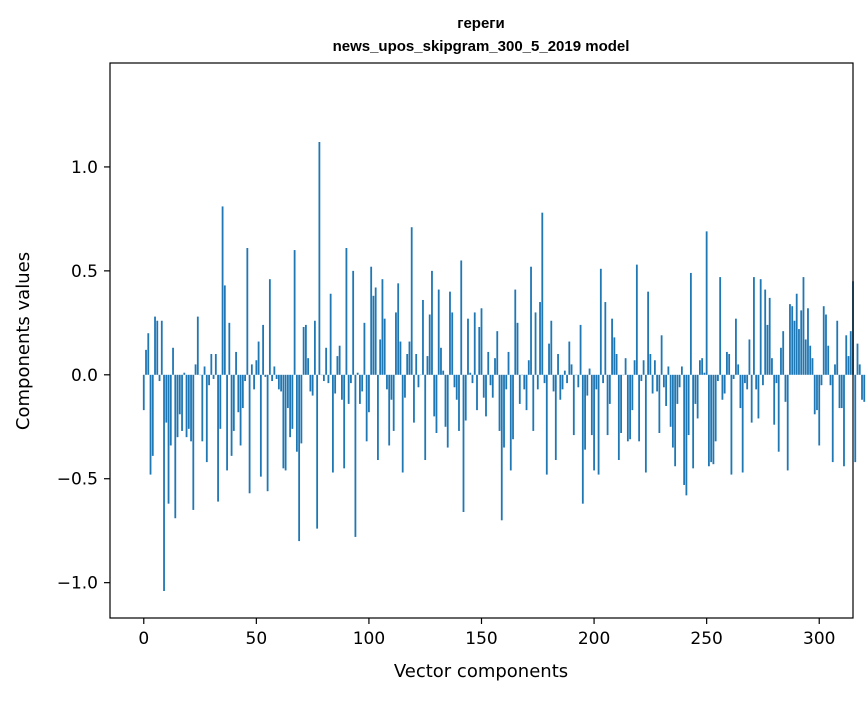 Image resolution: width=867 pixels, height=701 pixels. What do you see at coordinates (77, 480) in the screenshot?
I see `y-tick-label: −0.5` at bounding box center [77, 480].